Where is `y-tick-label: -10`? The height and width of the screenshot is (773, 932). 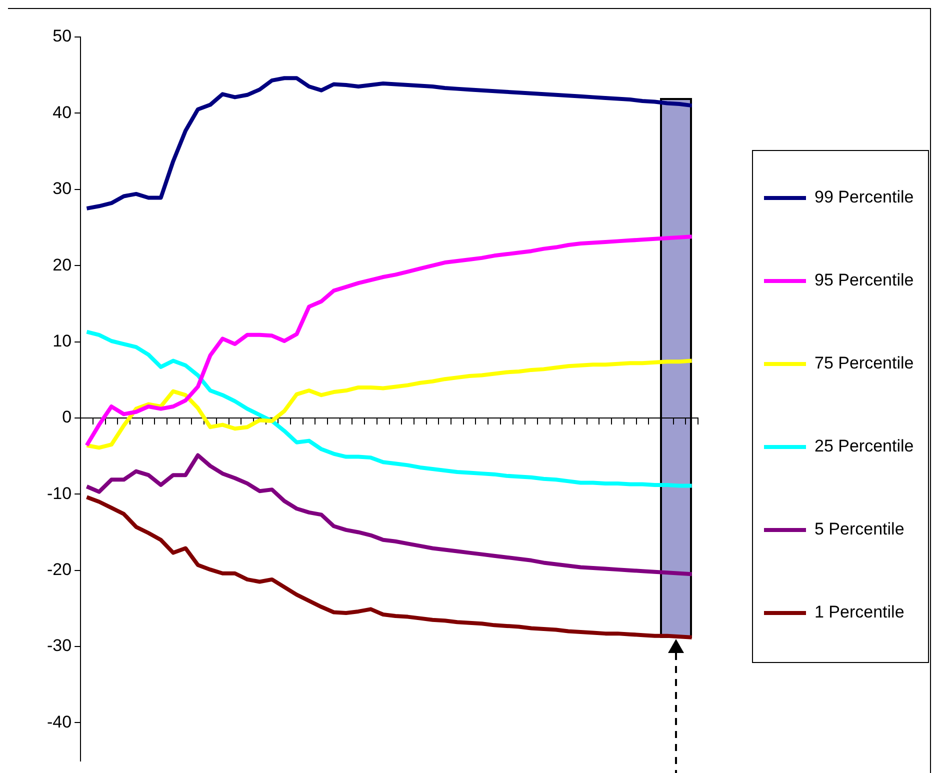 y-tick-label: -10 is located at coordinates (59, 493).